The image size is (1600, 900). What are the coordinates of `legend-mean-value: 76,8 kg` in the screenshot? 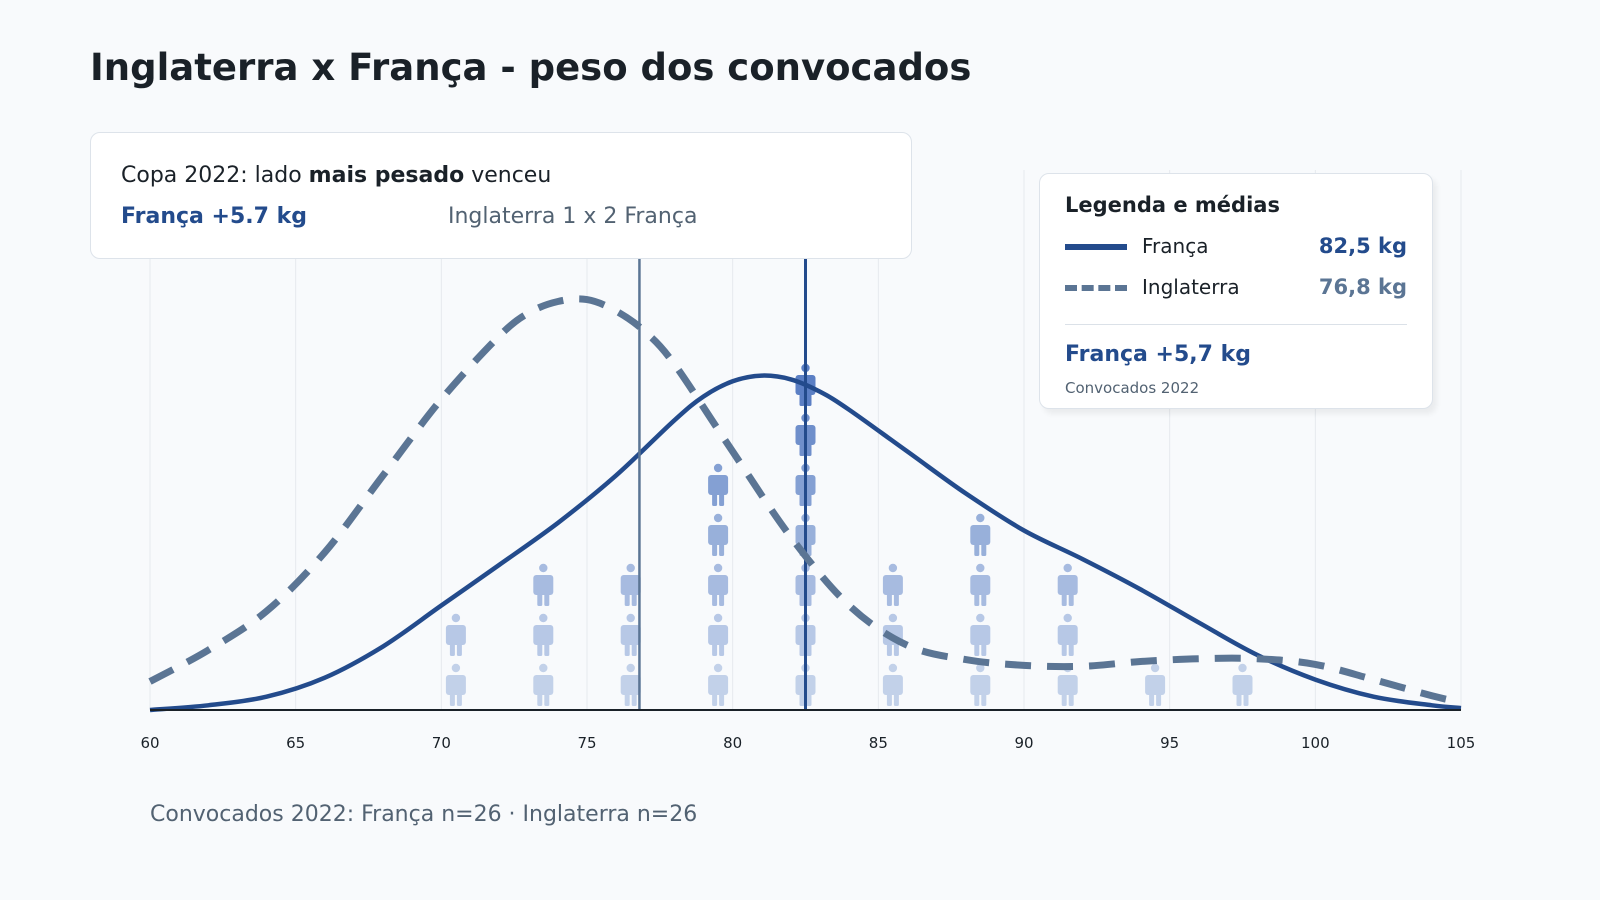 It's located at (1362, 287).